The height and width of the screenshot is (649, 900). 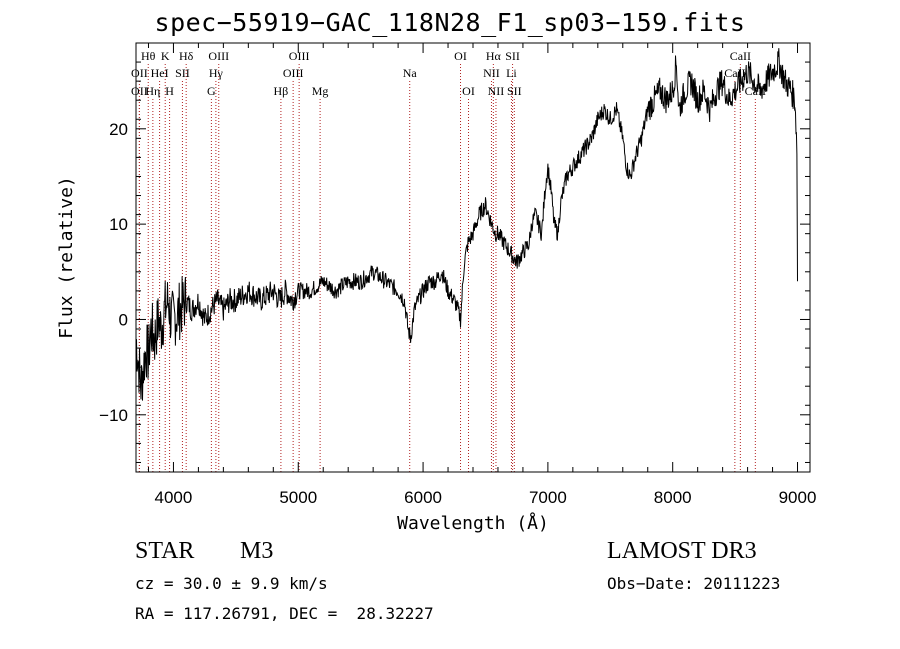 I want to click on y-axis-label: Flux (relative), so click(x=66, y=257).